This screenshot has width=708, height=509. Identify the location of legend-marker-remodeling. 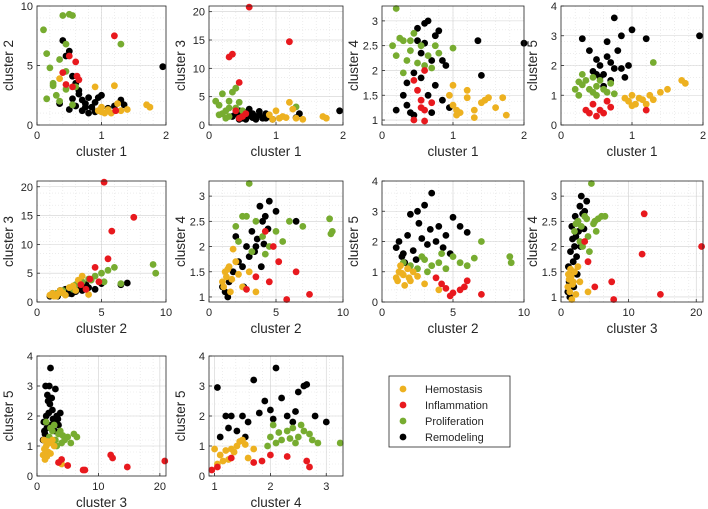
(403, 437).